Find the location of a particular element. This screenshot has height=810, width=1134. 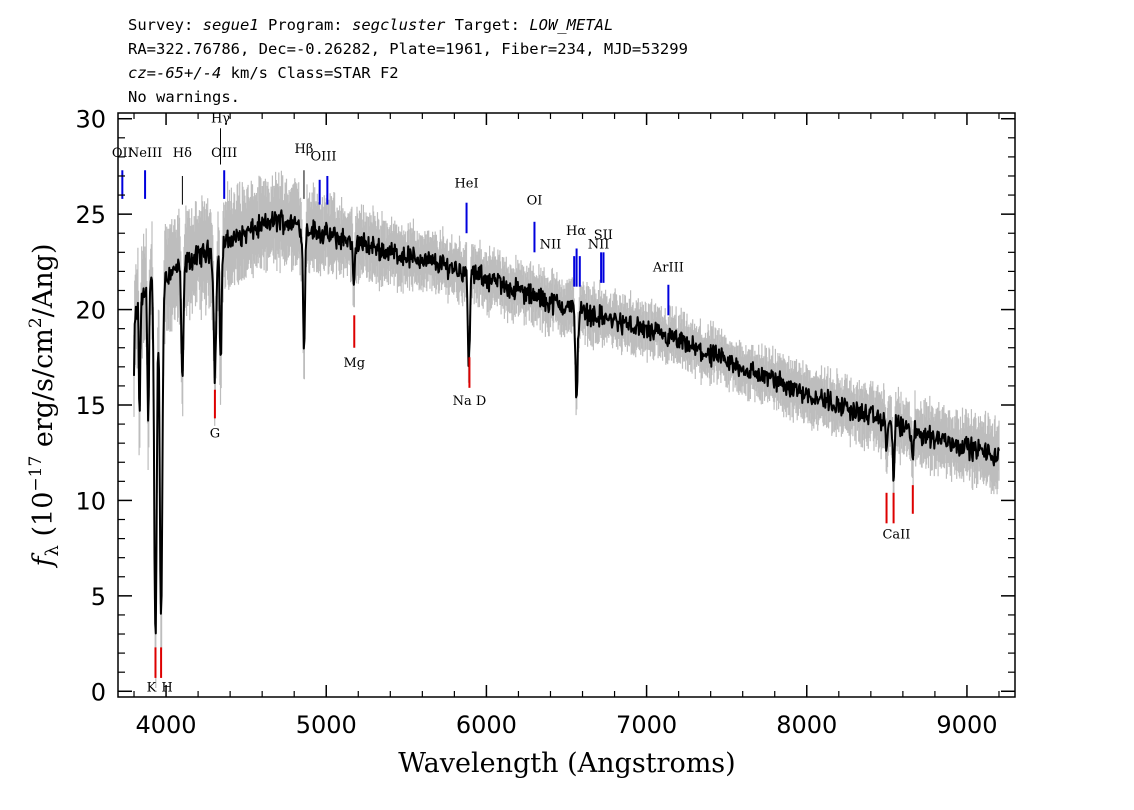

header-segment: cz=-65+/-4 is located at coordinates (174, 73).